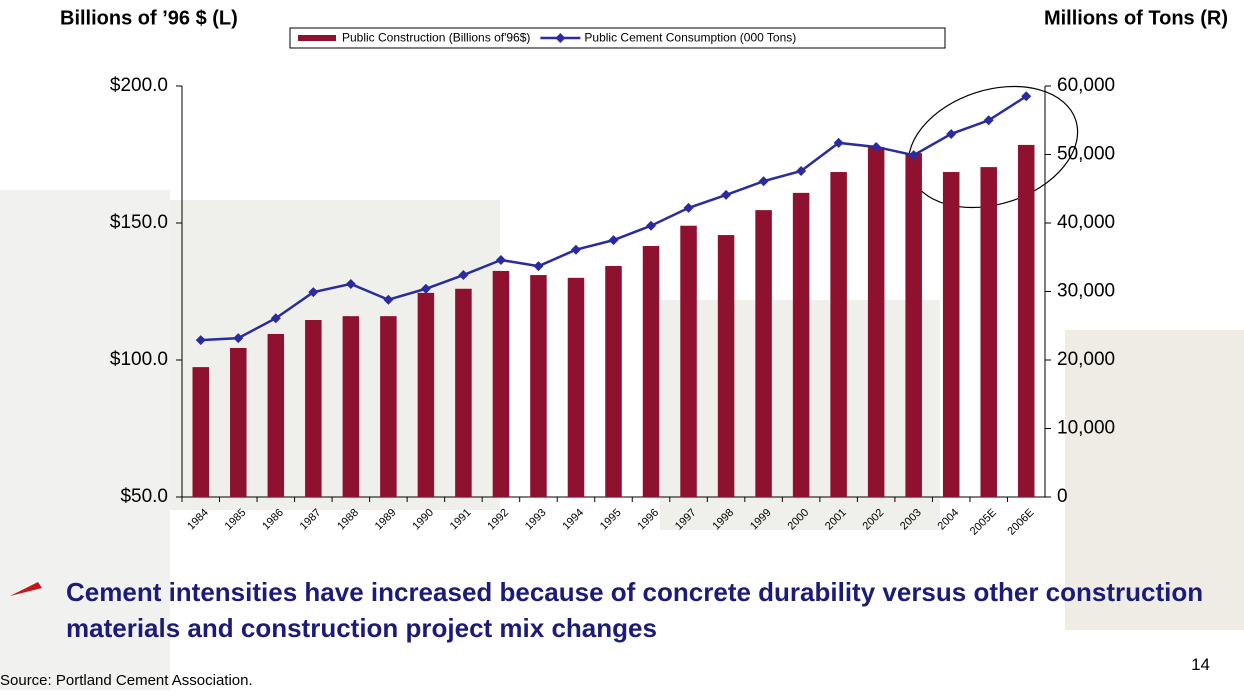 The height and width of the screenshot is (697, 1244). I want to click on y-tick-label: $50.0, so click(144, 496).